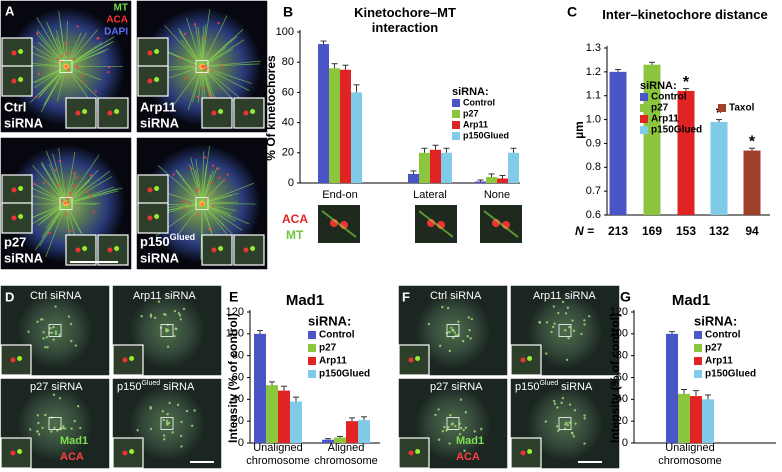  What do you see at coordinates (10, 10) in the screenshot?
I see `panel-letter: A` at bounding box center [10, 10].